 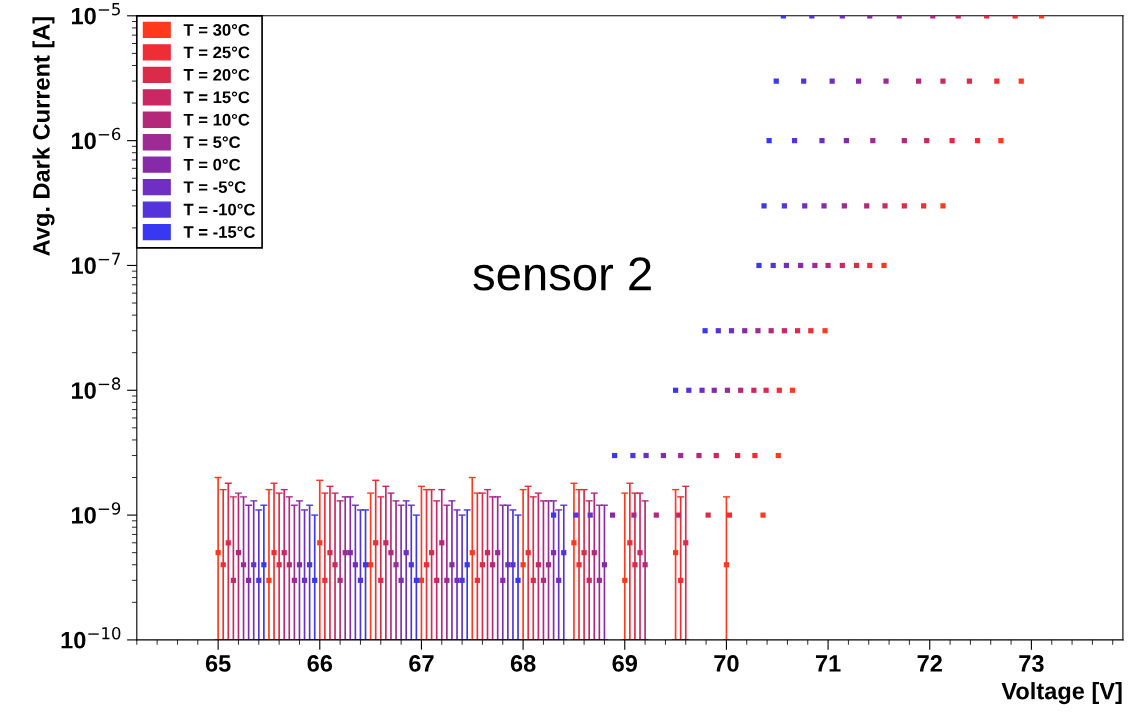 I want to click on x-tick-label: 71, so click(x=828, y=663).